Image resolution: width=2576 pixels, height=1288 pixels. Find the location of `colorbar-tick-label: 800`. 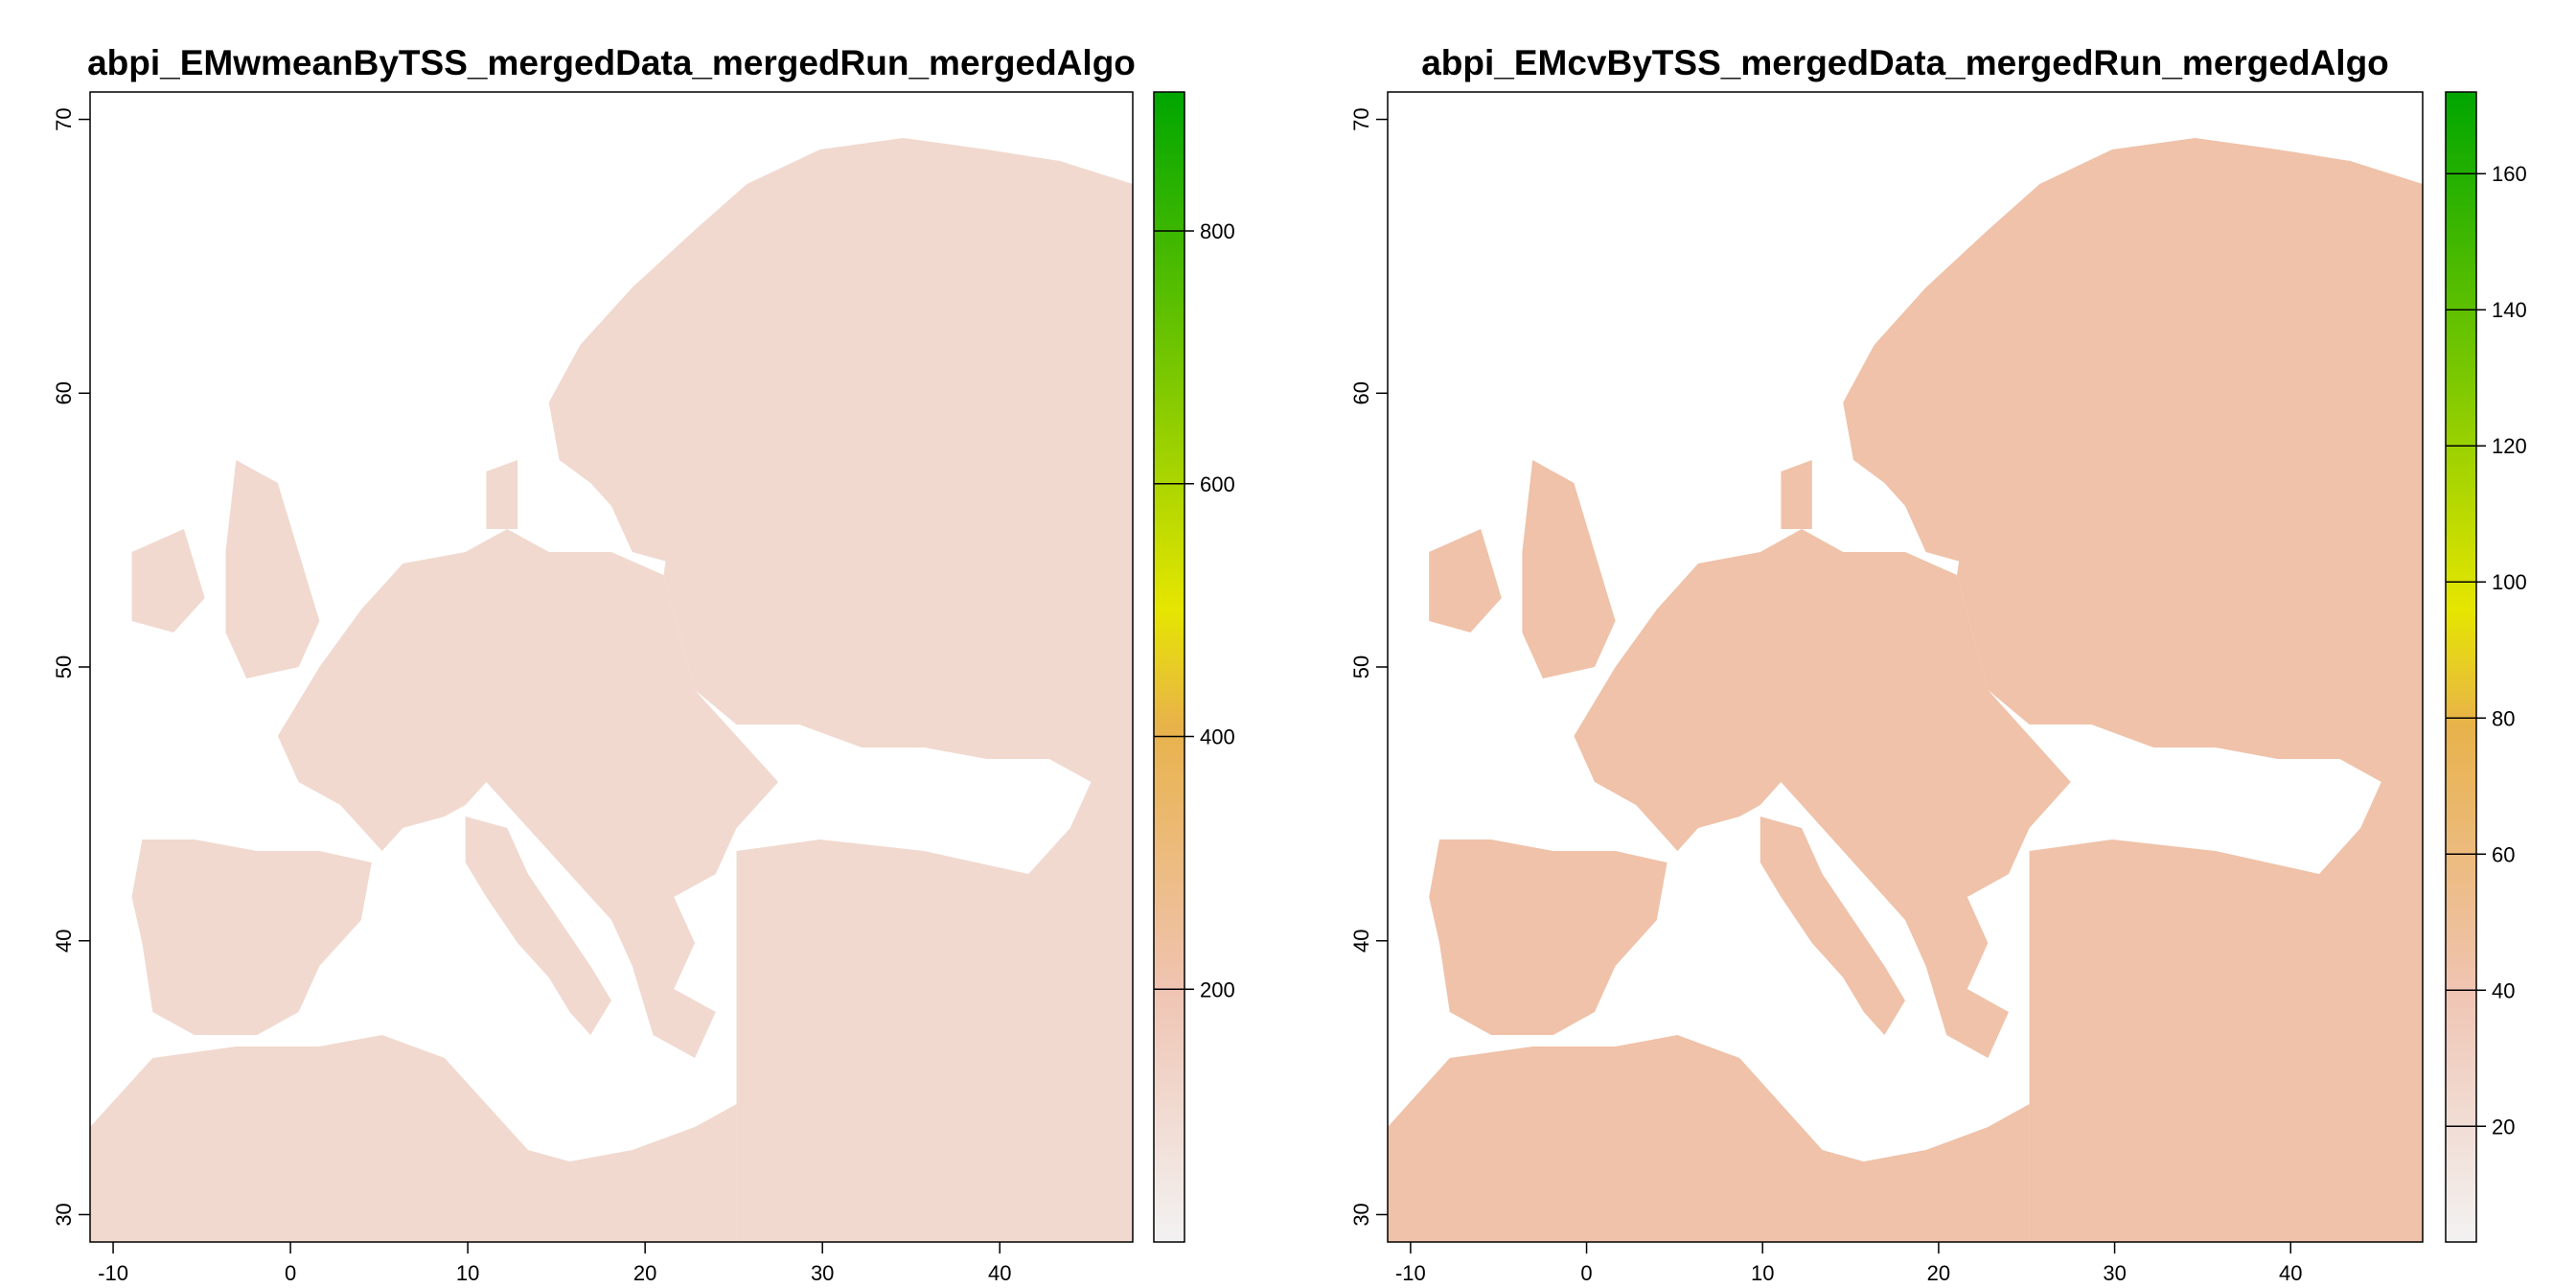

colorbar-tick-label: 800 is located at coordinates (1217, 231).